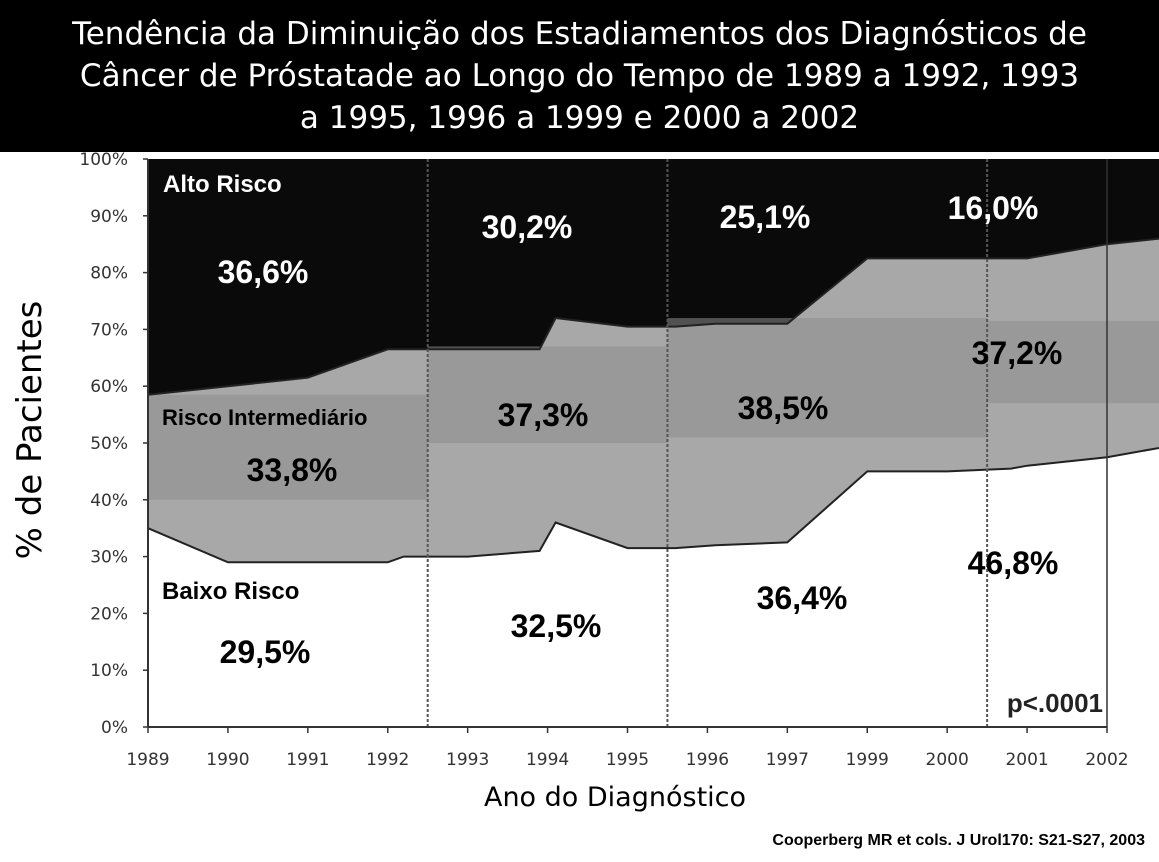 This screenshot has width=1159, height=862. What do you see at coordinates (387, 760) in the screenshot?
I see `x-tick-label-3: 1992` at bounding box center [387, 760].